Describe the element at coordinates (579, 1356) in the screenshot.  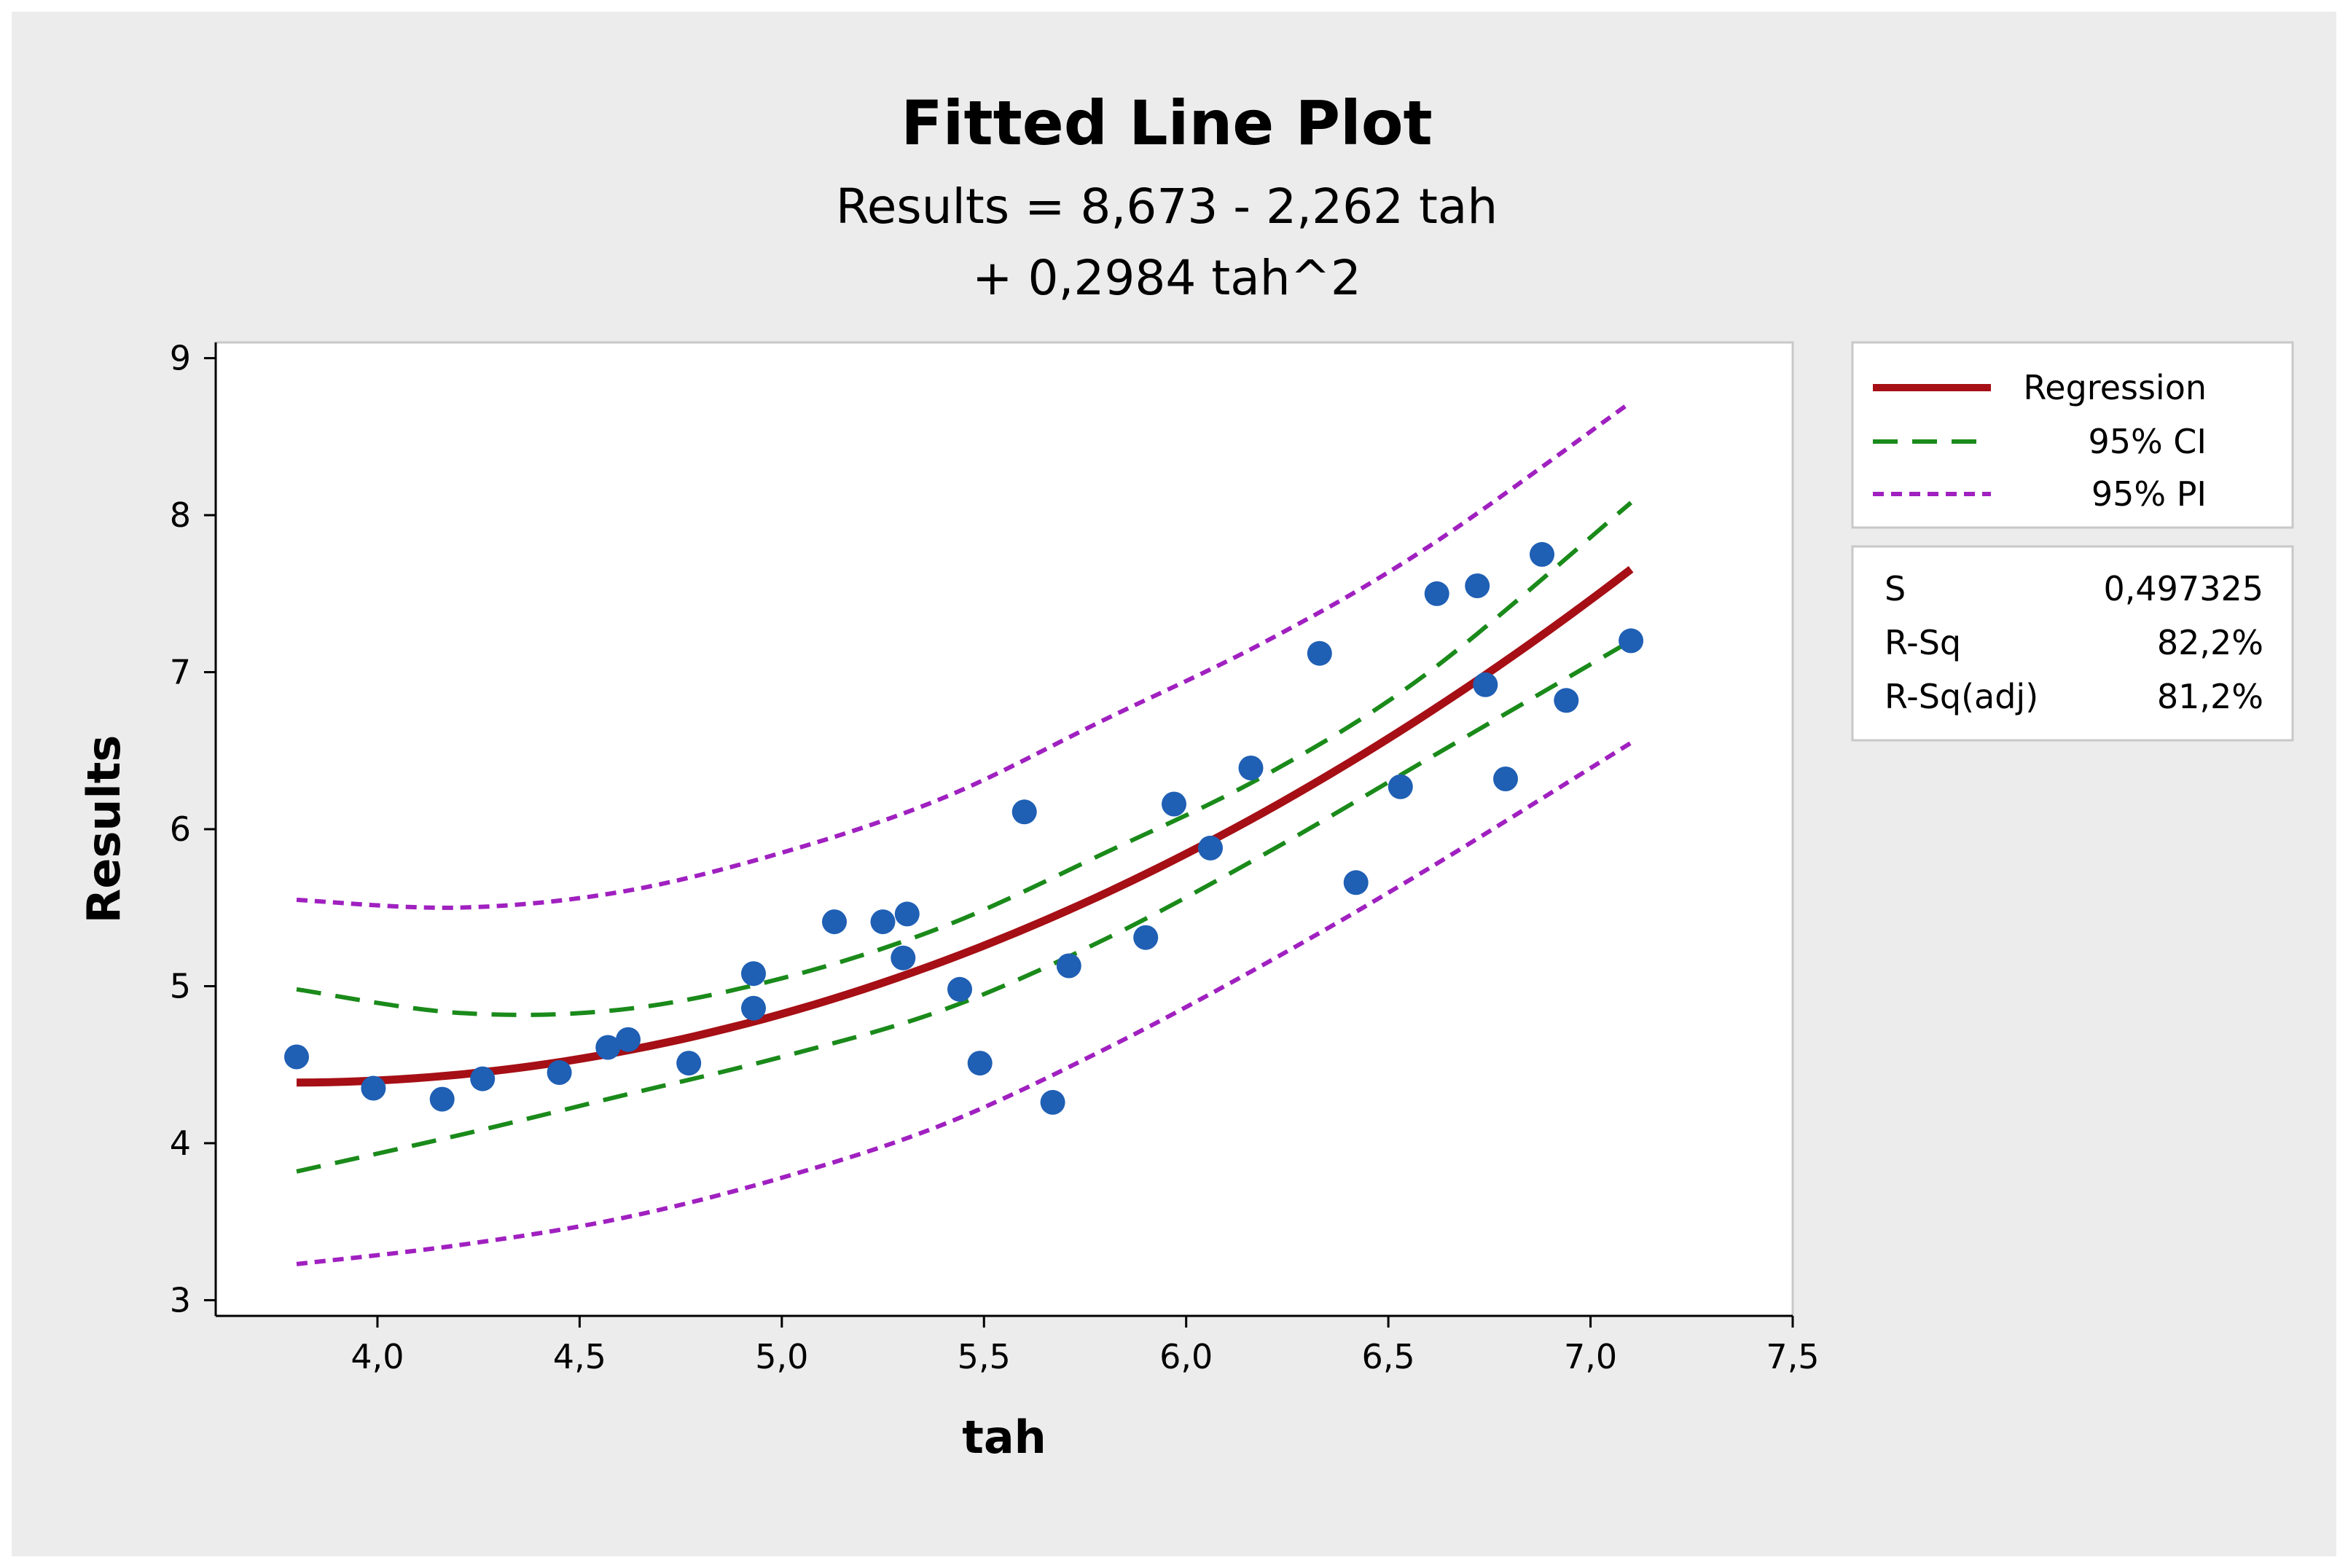
I see `x-tick-label: 4,5` at that location.